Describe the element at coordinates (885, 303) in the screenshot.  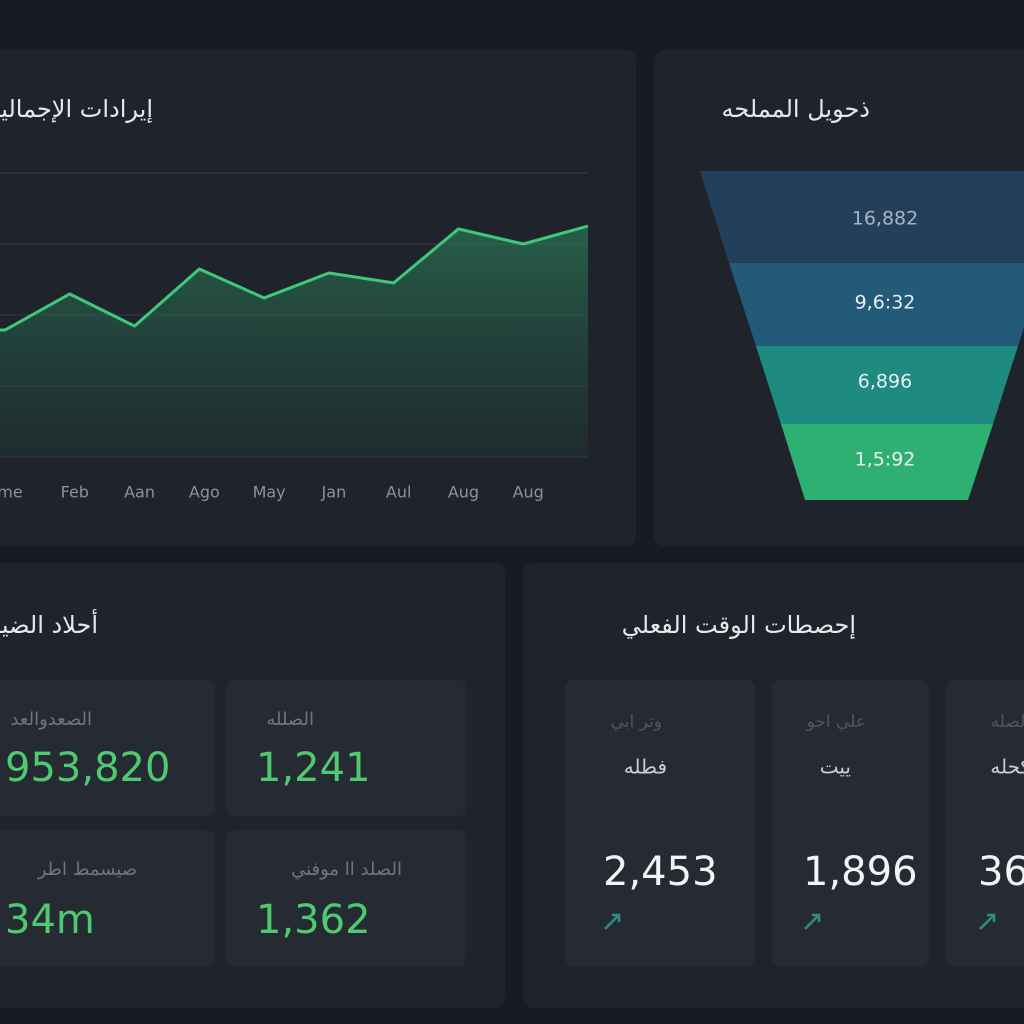
I see `funnel-value: 9,6:32` at that location.